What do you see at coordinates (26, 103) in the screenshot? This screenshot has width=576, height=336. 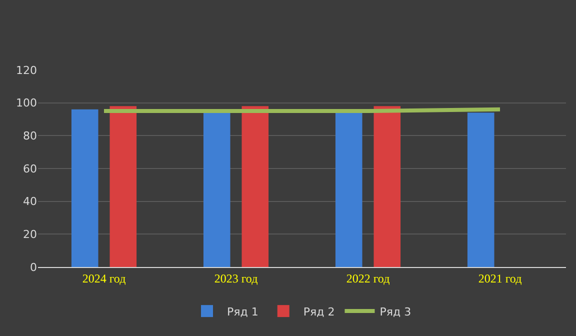 I see `y-tick-label: 100` at bounding box center [26, 103].